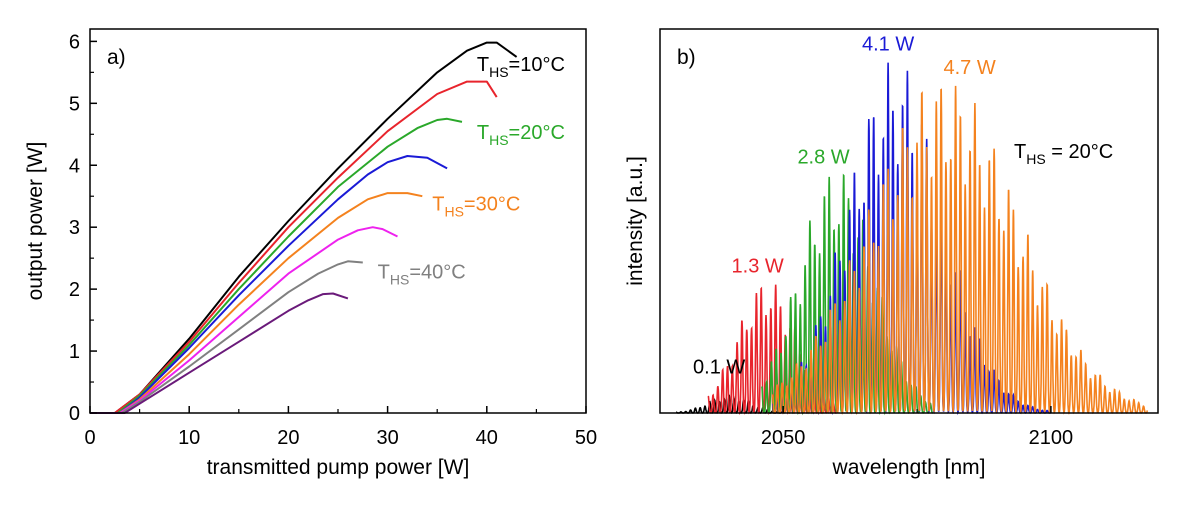 The image size is (1200, 513). Describe the element at coordinates (471, 170) in the screenshot. I see `panel-a-annotations: THS=10°C THS=20°C THS=30°C THS=40°C` at that location.